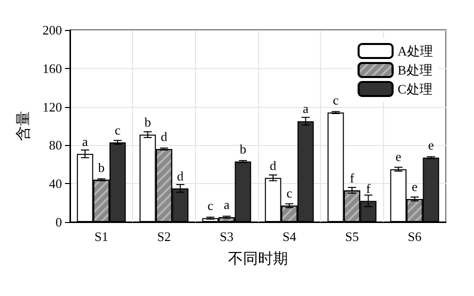 This screenshot has width=474, height=296. I want to click on y-tick-label: 200, so click(52, 30).